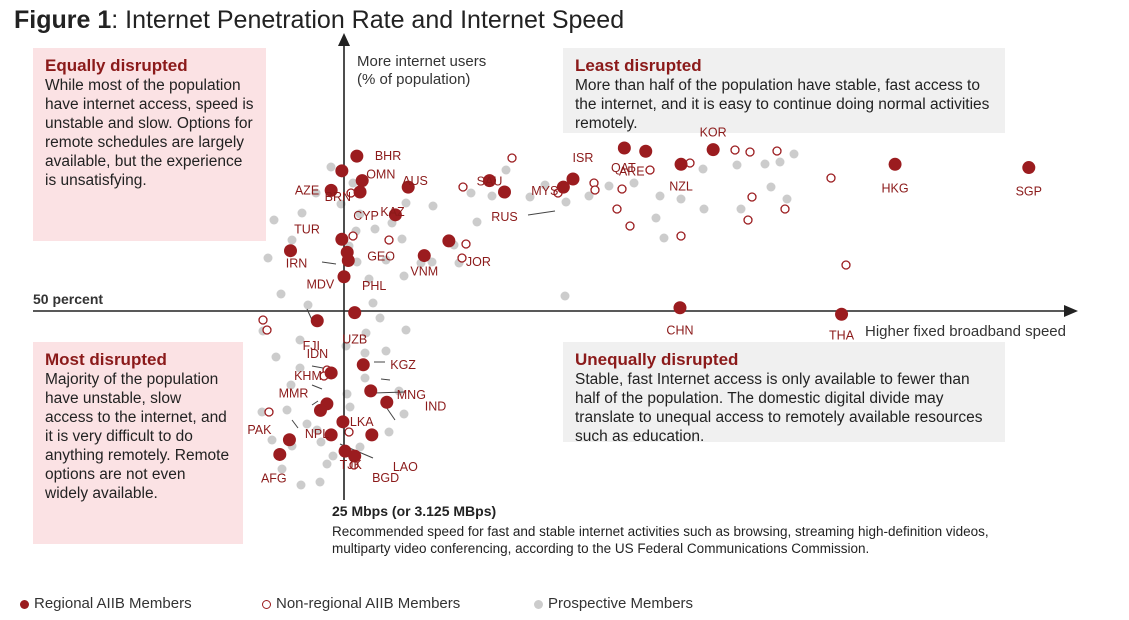 This screenshot has height=620, width=1129. What do you see at coordinates (895, 164) in the screenshot?
I see `data-point-hkg` at bounding box center [895, 164].